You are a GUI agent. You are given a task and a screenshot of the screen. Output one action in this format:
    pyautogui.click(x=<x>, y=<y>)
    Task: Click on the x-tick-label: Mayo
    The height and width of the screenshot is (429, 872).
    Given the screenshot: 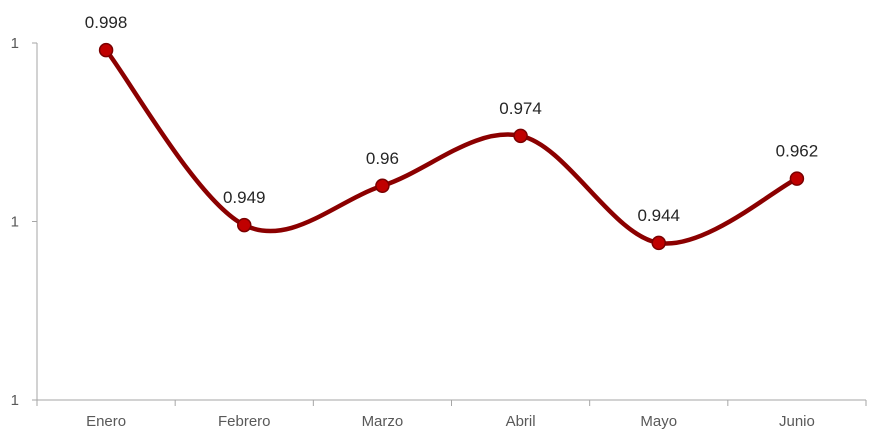 What is the action you would take?
    pyautogui.click(x=658, y=421)
    